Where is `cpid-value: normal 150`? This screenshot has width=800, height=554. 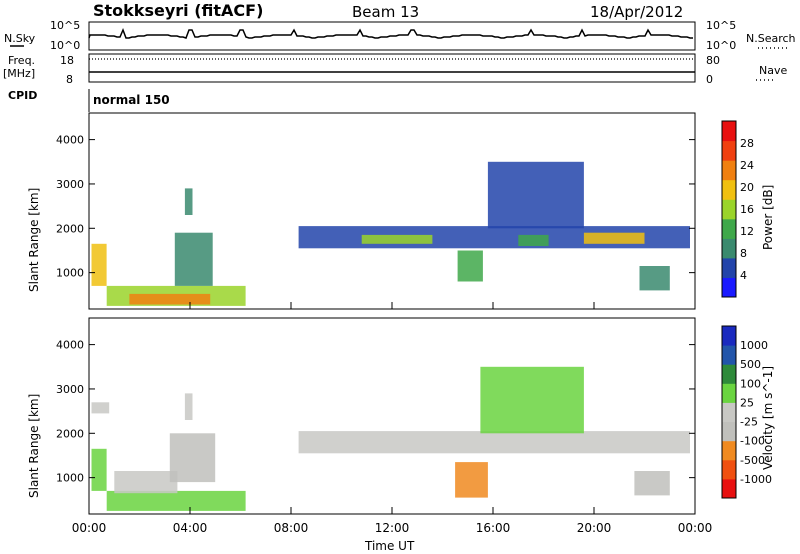 cpid-value: normal 150 is located at coordinates (131, 100).